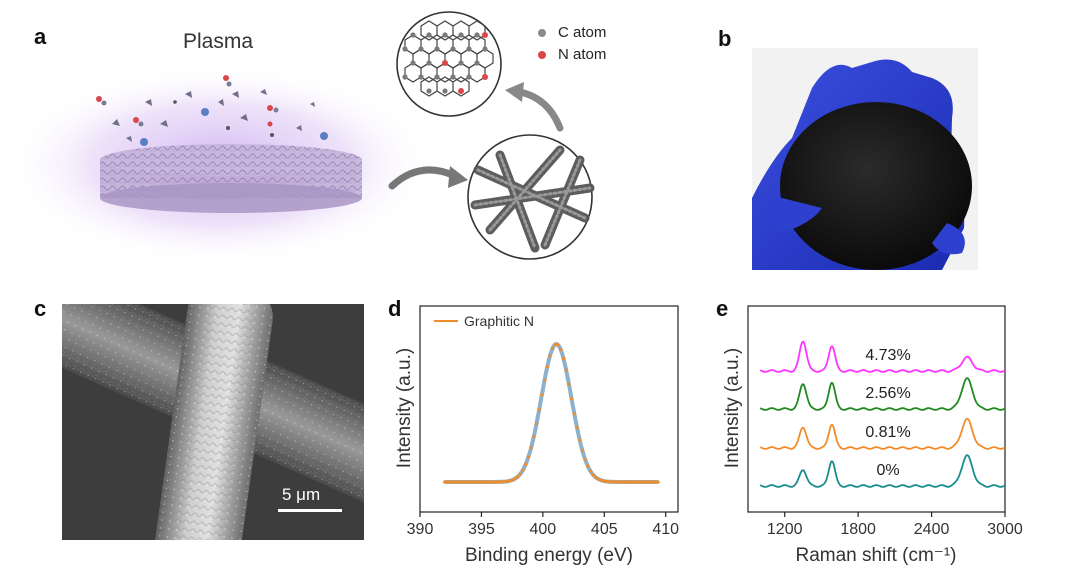  What do you see at coordinates (604, 529) in the screenshot?
I see `x-tick-label: 405` at bounding box center [604, 529].